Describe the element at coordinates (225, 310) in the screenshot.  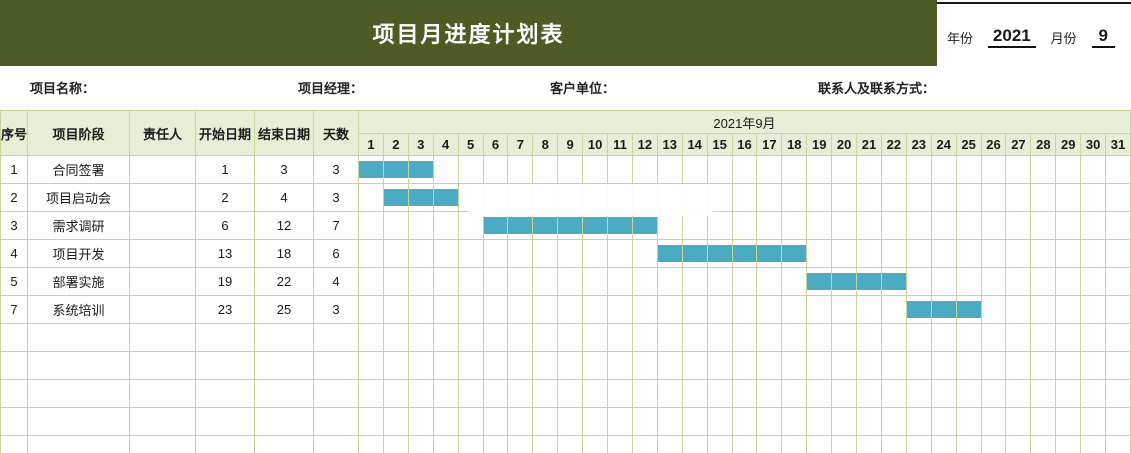
I see `row-6-cell-3: 23` at that location.